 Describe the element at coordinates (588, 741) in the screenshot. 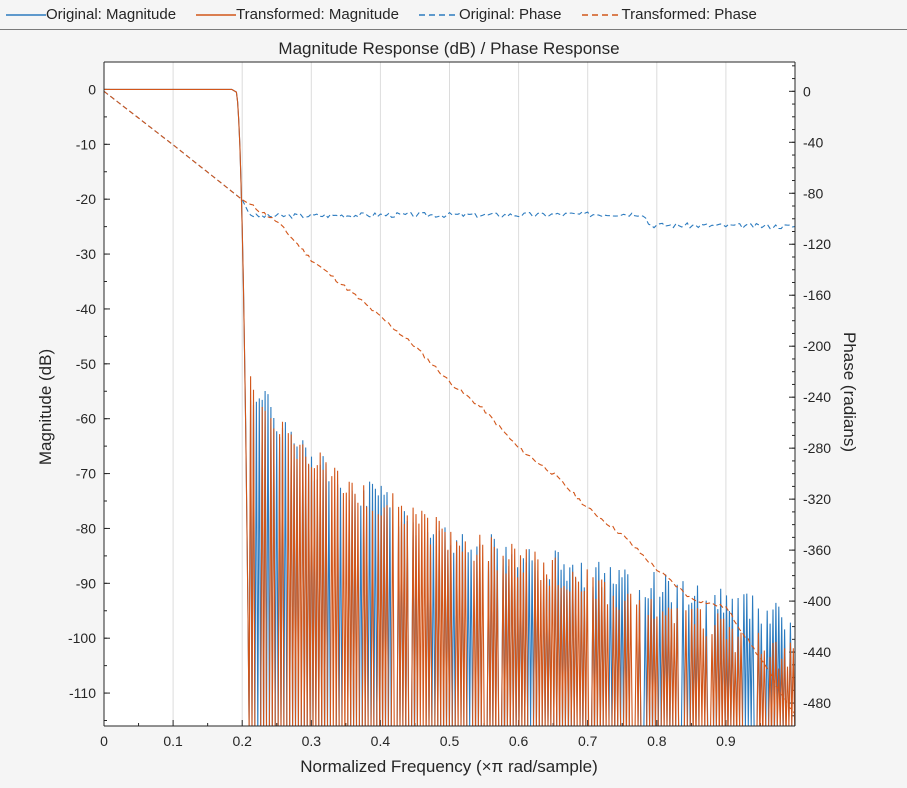

I see `x-tick-label: 0.7` at that location.